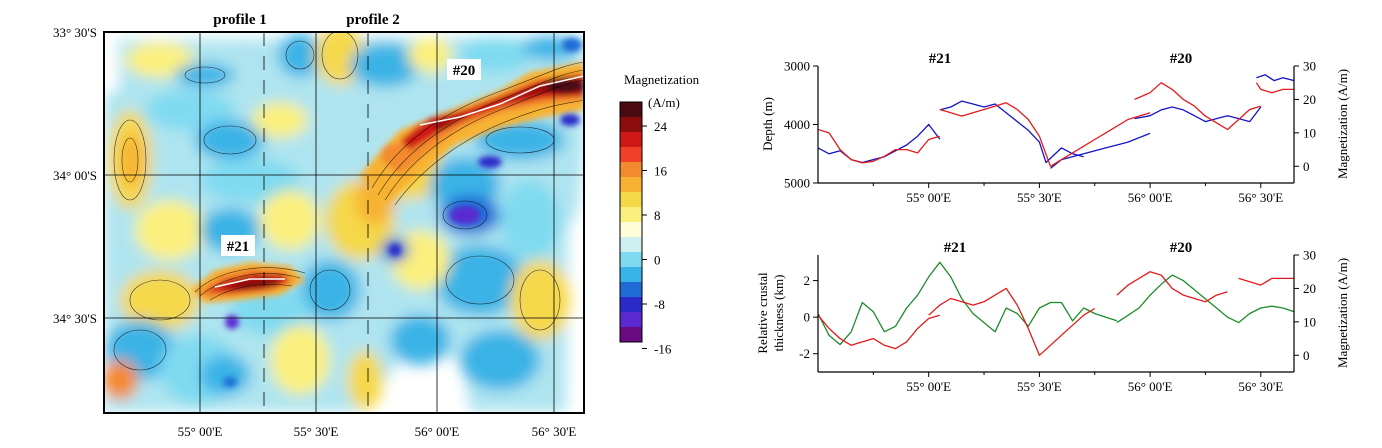  Describe the element at coordinates (804, 353) in the screenshot. I see `chart2-y-left-tick-label: -2` at that location.